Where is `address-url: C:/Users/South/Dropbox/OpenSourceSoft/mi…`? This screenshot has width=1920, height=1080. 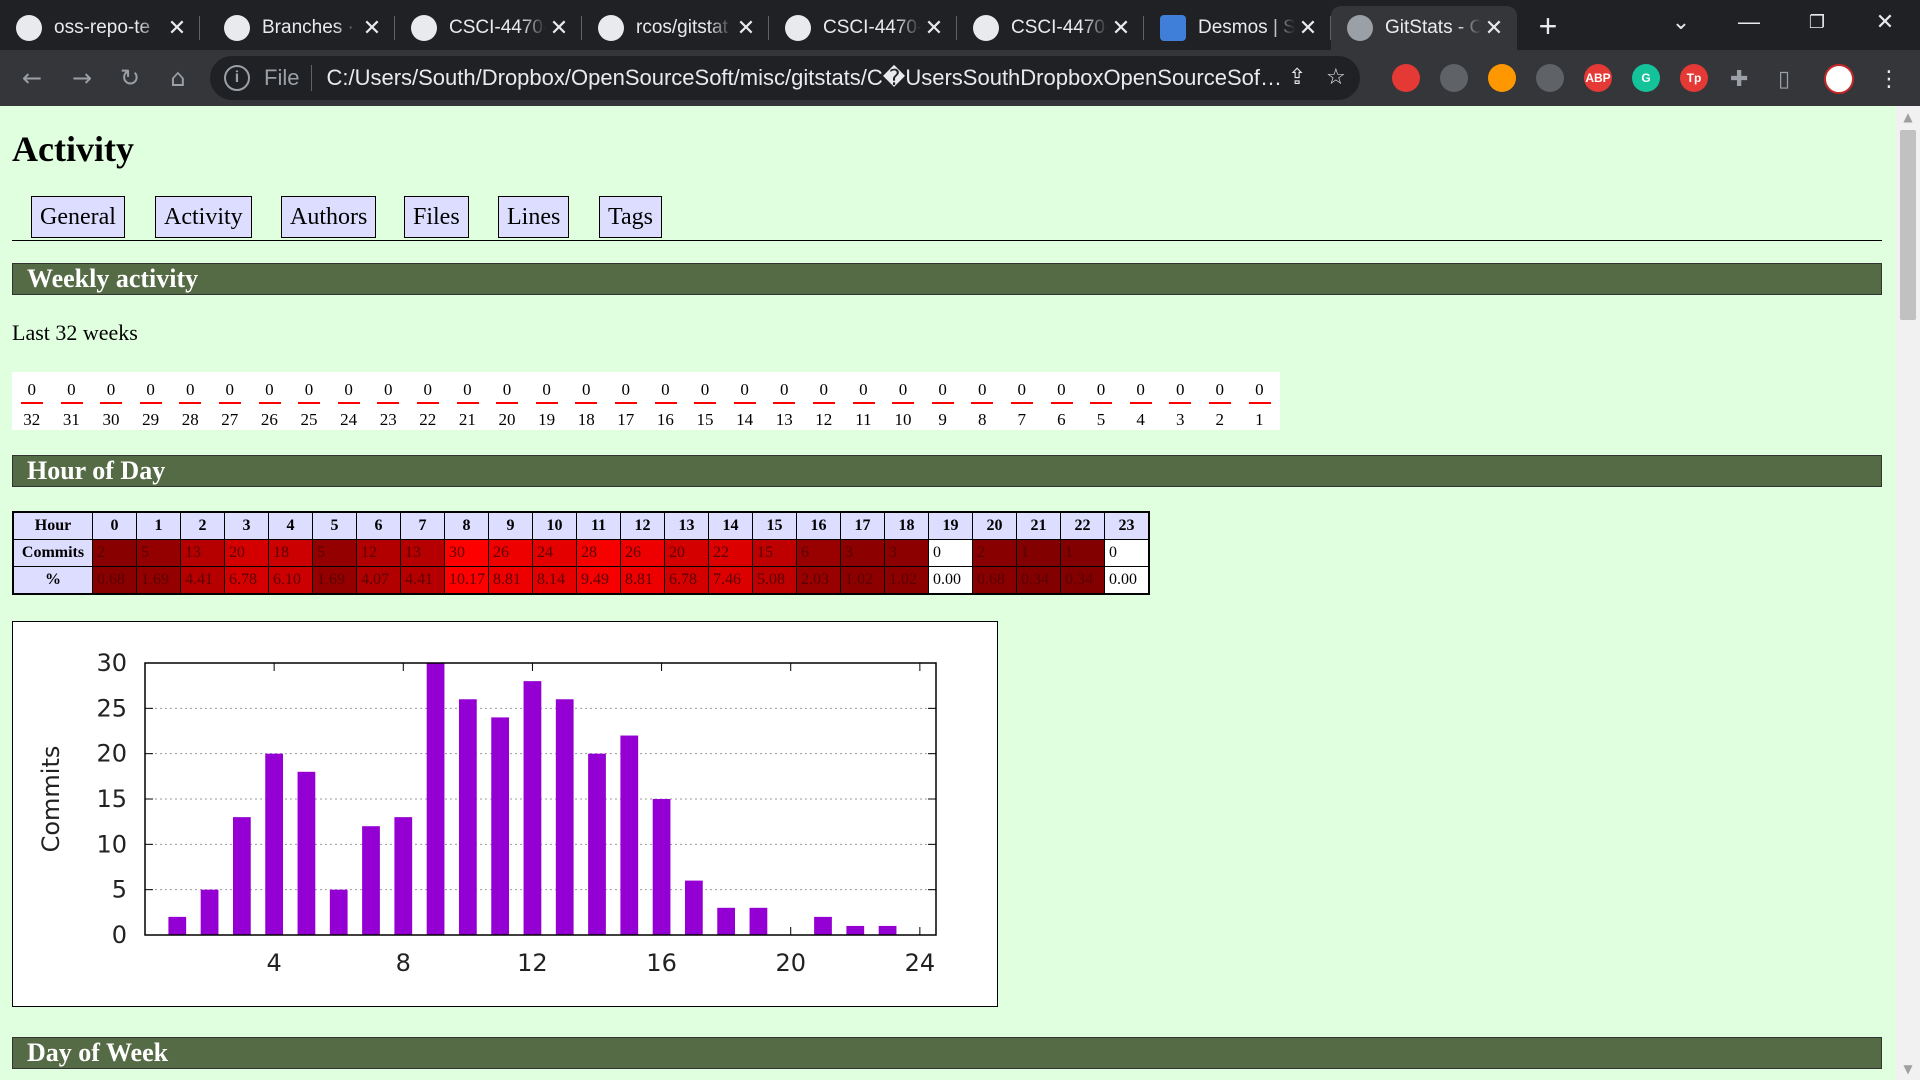 address-url: C:/Users/South/Dropbox/OpenSourceSoft/mi… is located at coordinates (806, 77).